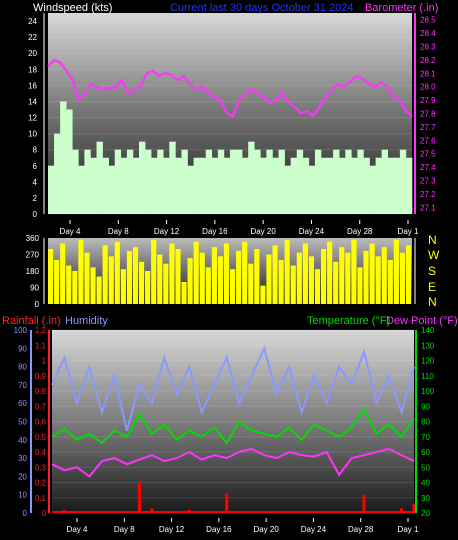  Describe the element at coordinates (172, 529) in the screenshot. I see `bottom-x-tick-label: Day 12` at that location.